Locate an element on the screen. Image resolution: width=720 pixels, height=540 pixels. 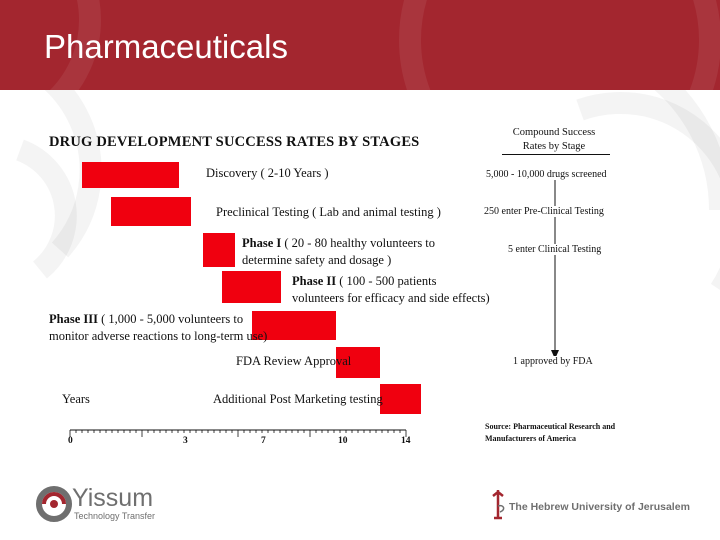
success-rates-heading: Compound Success Rates by Stage is located at coordinates (554, 139).